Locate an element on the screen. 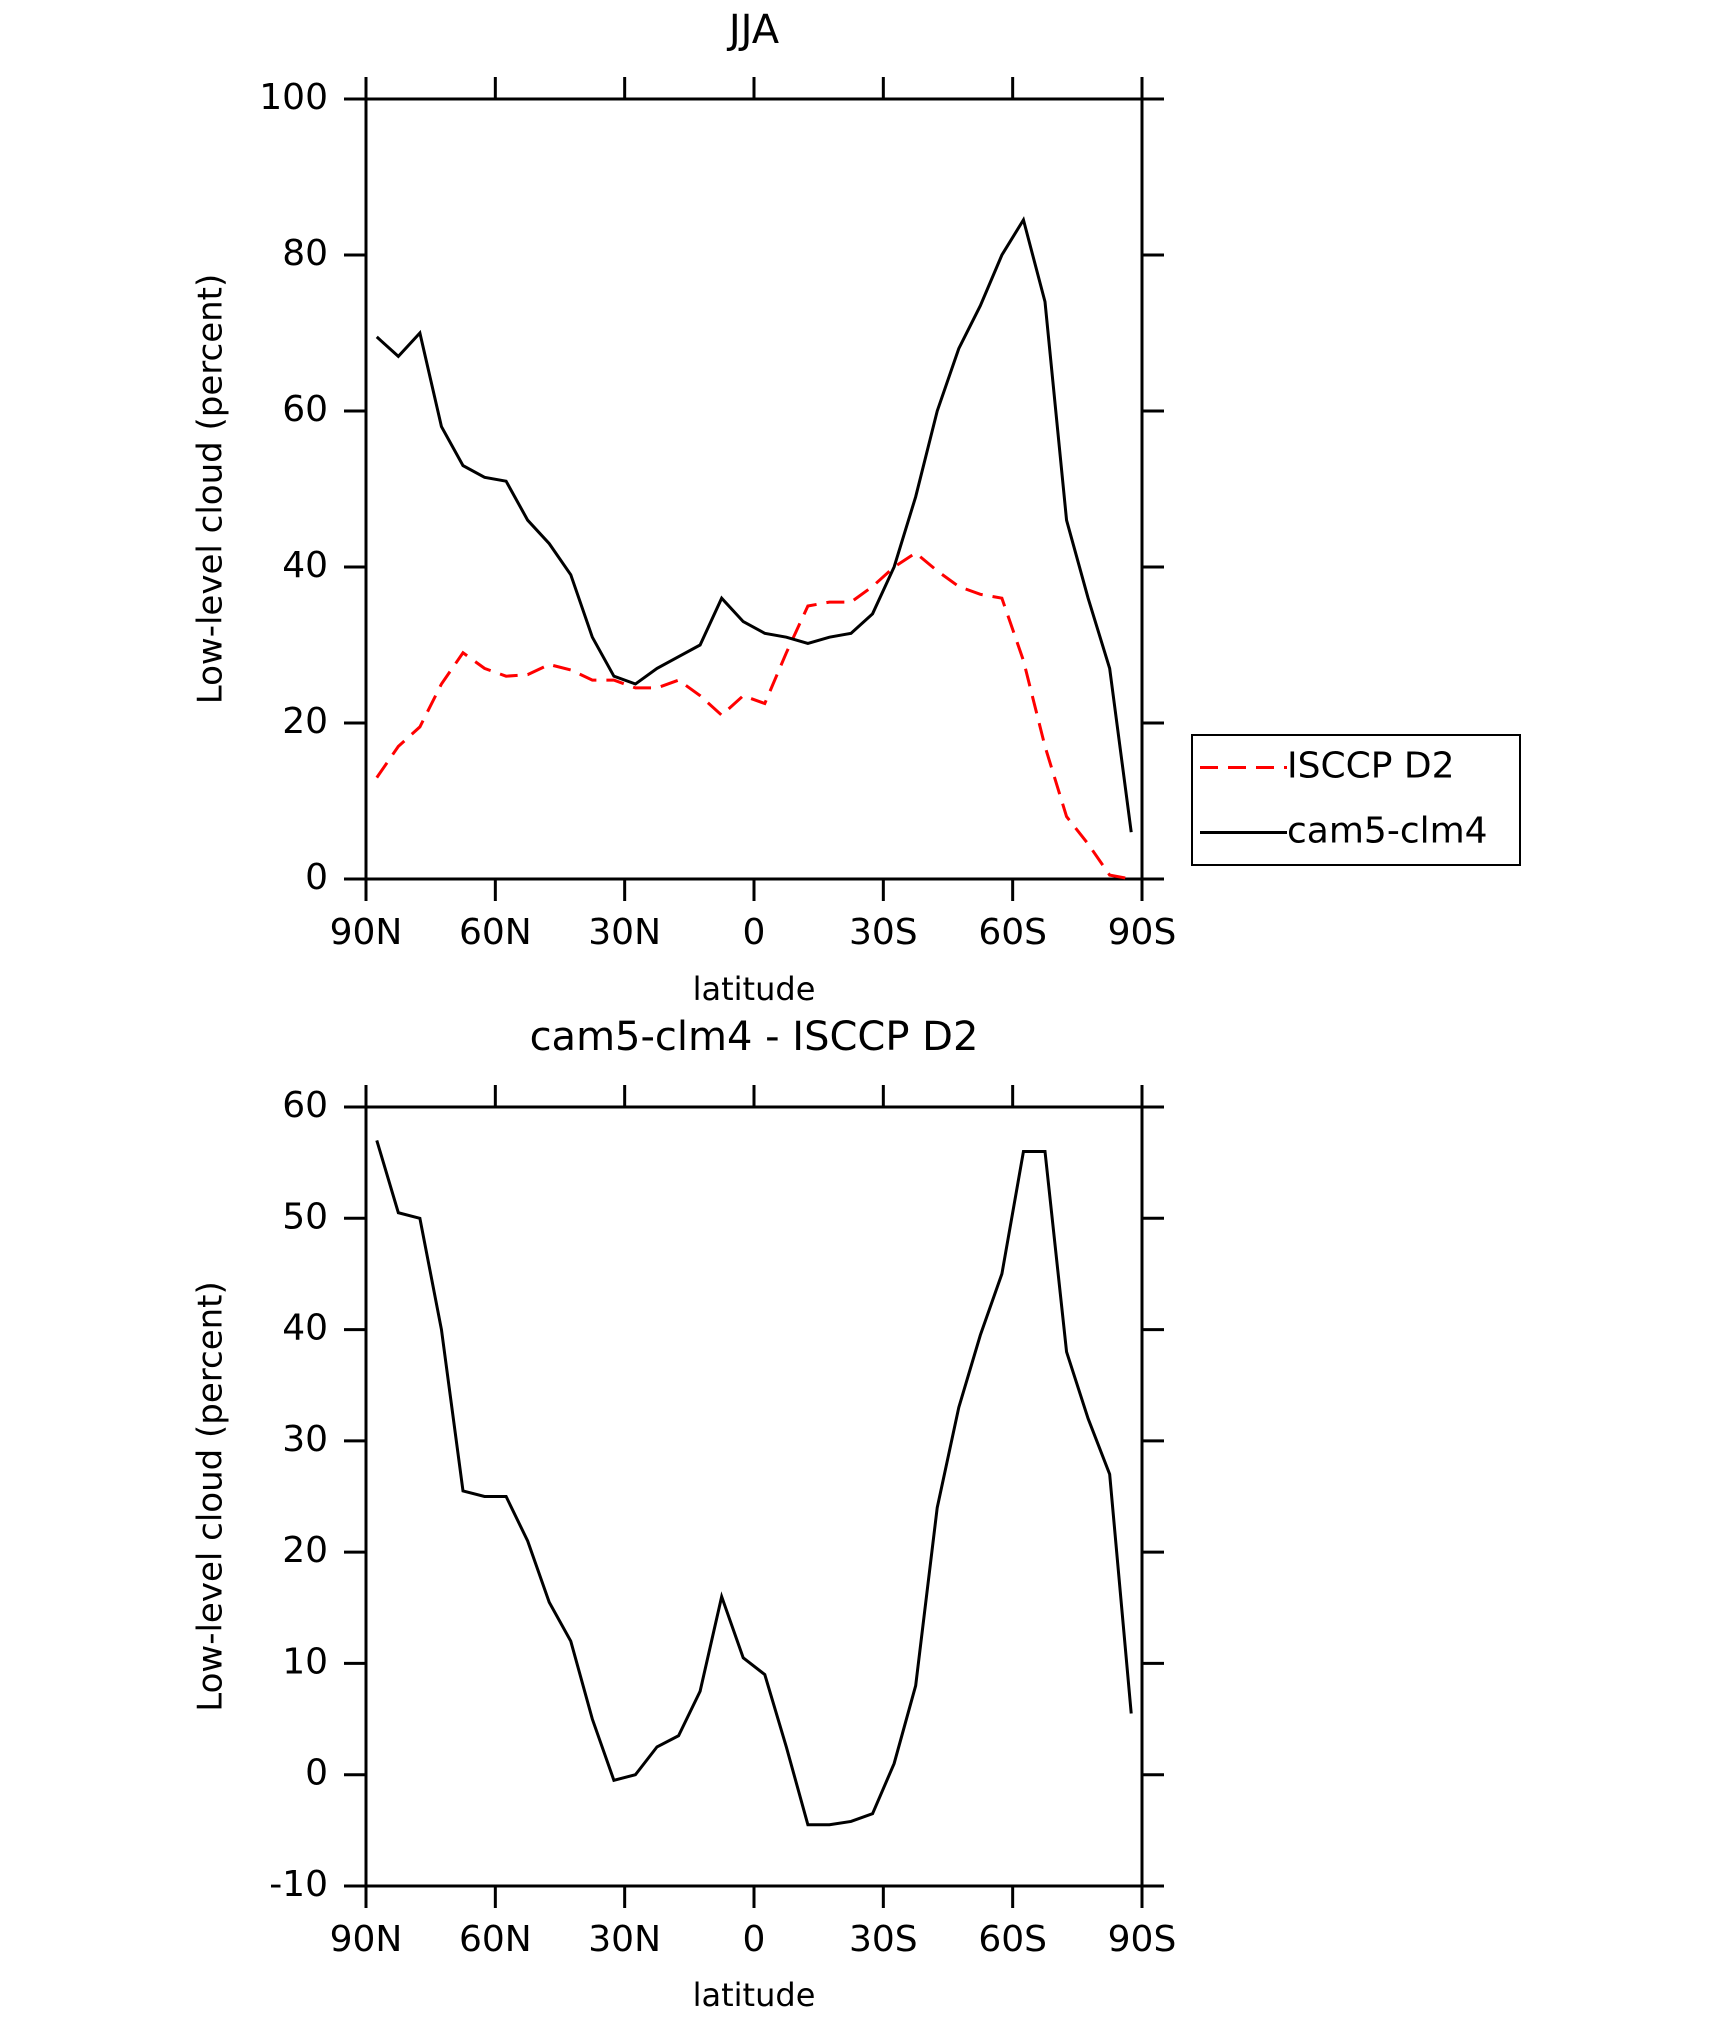 Image resolution: width=1710 pixels, height=2021 pixels. legend-label: cam5-clm4 is located at coordinates (1387, 831).